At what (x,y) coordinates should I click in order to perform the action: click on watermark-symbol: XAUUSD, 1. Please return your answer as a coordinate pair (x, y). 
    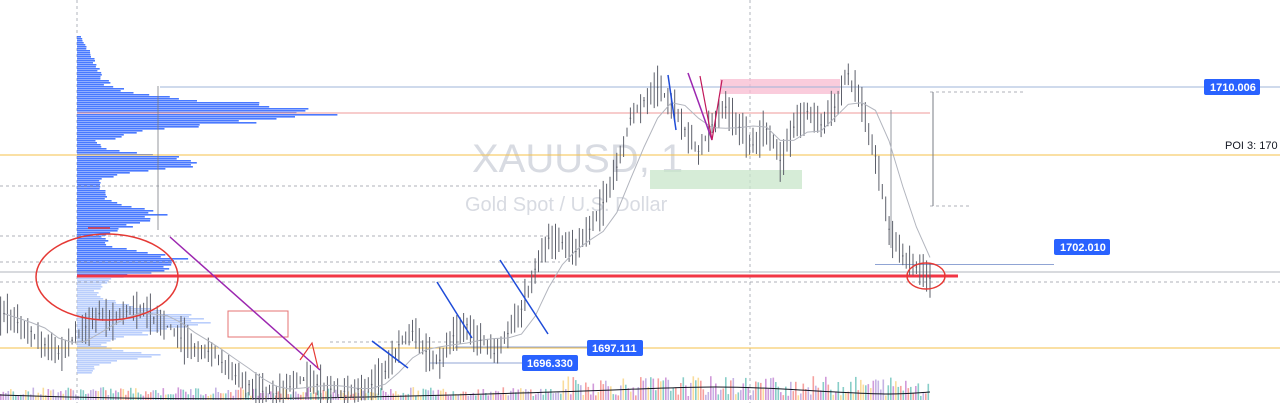
    Looking at the image, I should click on (577, 159).